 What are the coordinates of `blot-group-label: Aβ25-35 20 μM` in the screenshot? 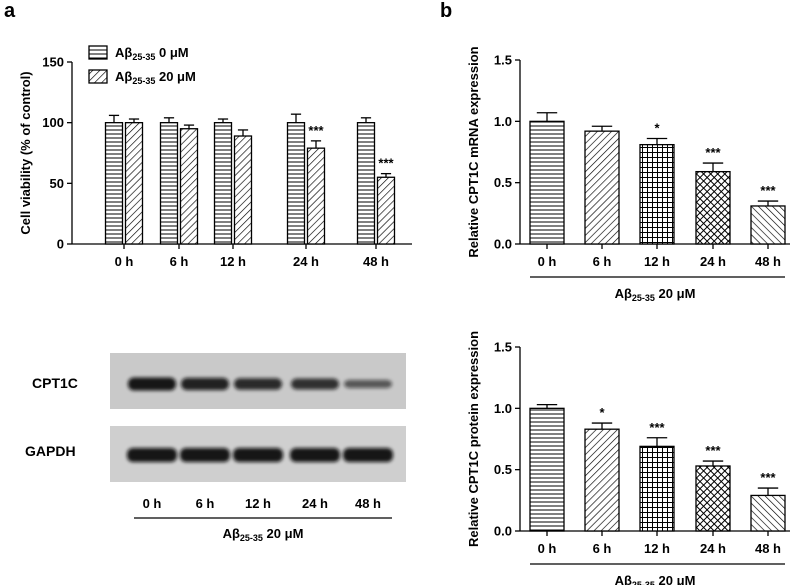 It's located at (263, 534).